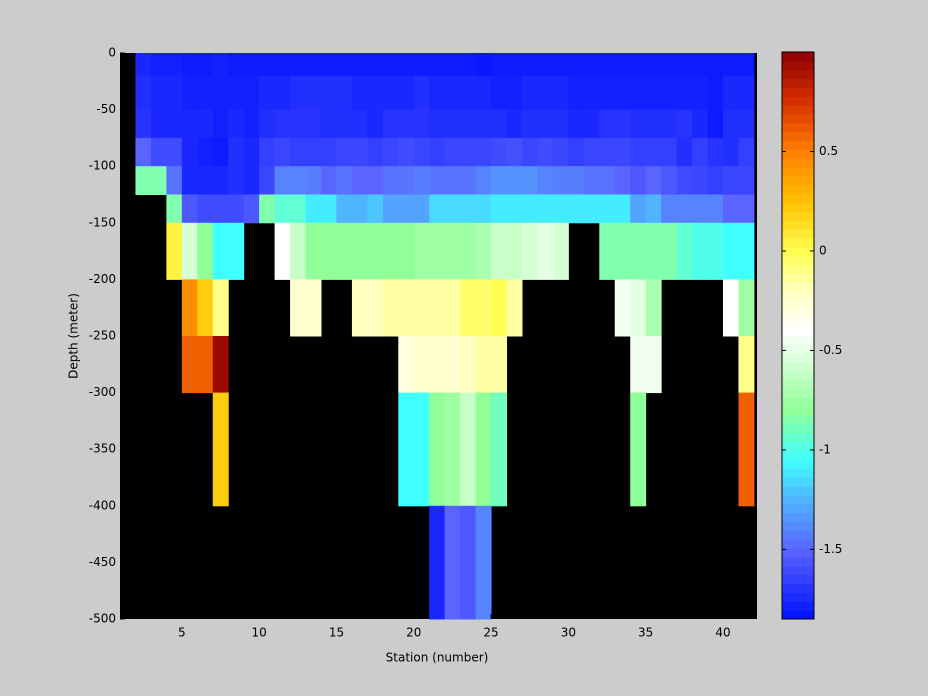 Image resolution: width=928 pixels, height=696 pixels. What do you see at coordinates (336, 633) in the screenshot?
I see `x-tick-label: 15` at bounding box center [336, 633].